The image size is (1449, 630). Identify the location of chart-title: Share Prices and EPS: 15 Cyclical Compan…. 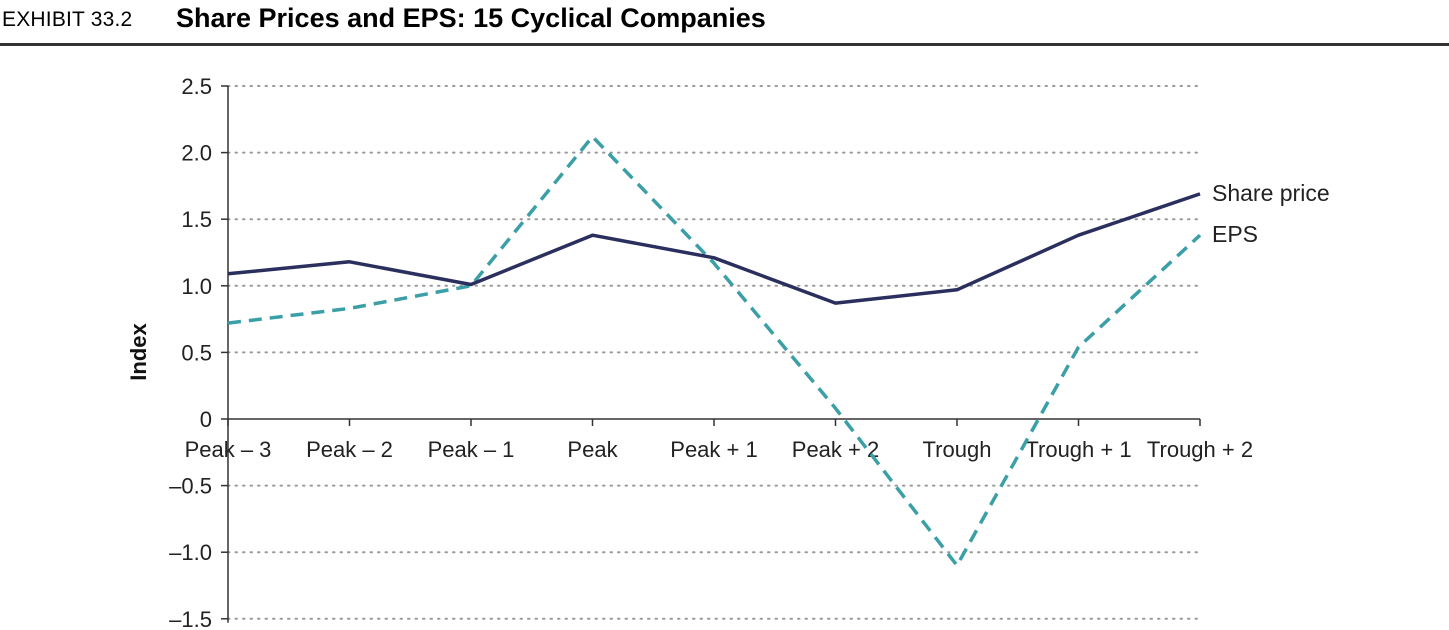
(471, 18).